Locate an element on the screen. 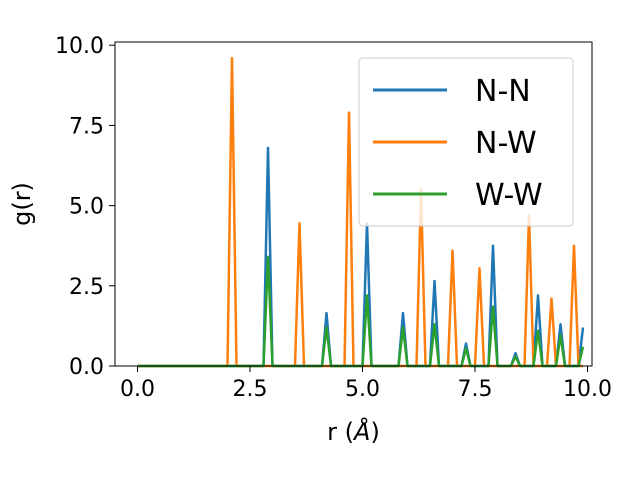 This screenshot has height=480, width=640. x-tick-label: 10.0 is located at coordinates (587, 389).